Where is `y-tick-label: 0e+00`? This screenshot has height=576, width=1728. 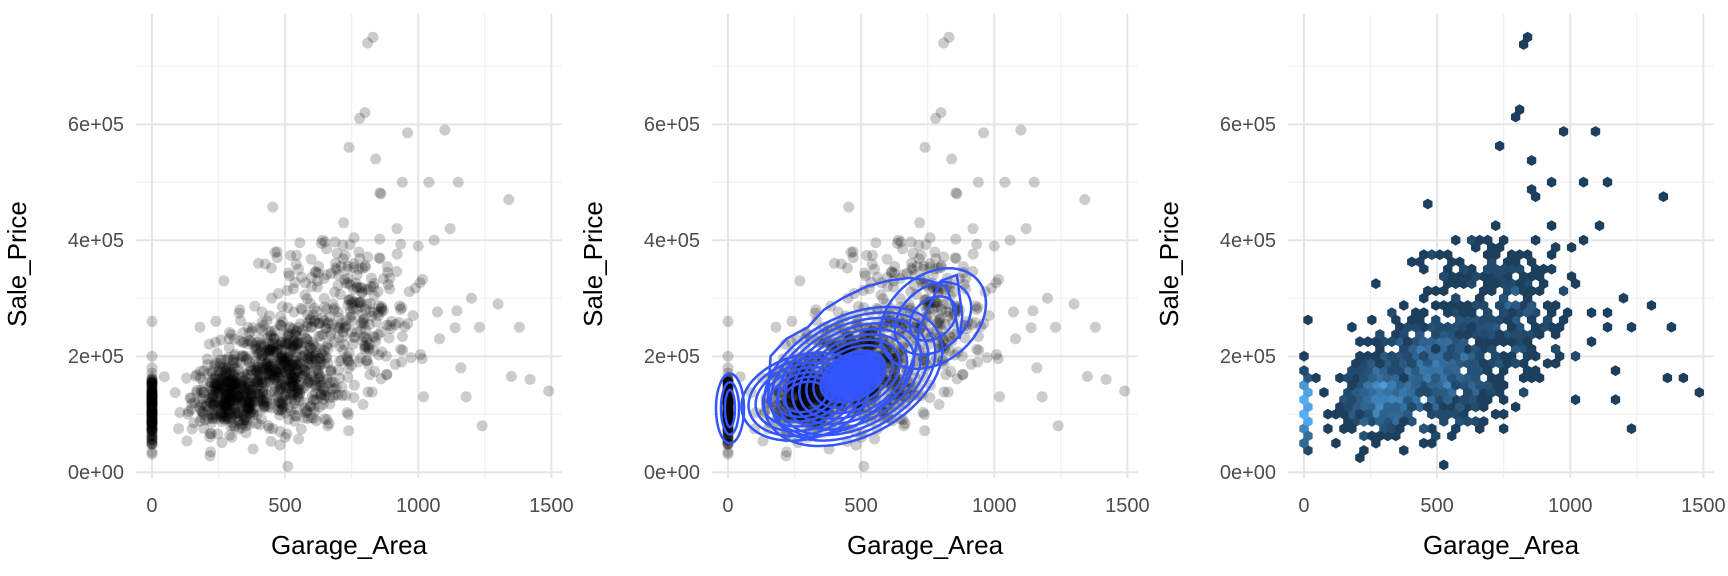
y-tick-label: 0e+00 is located at coordinates (672, 473).